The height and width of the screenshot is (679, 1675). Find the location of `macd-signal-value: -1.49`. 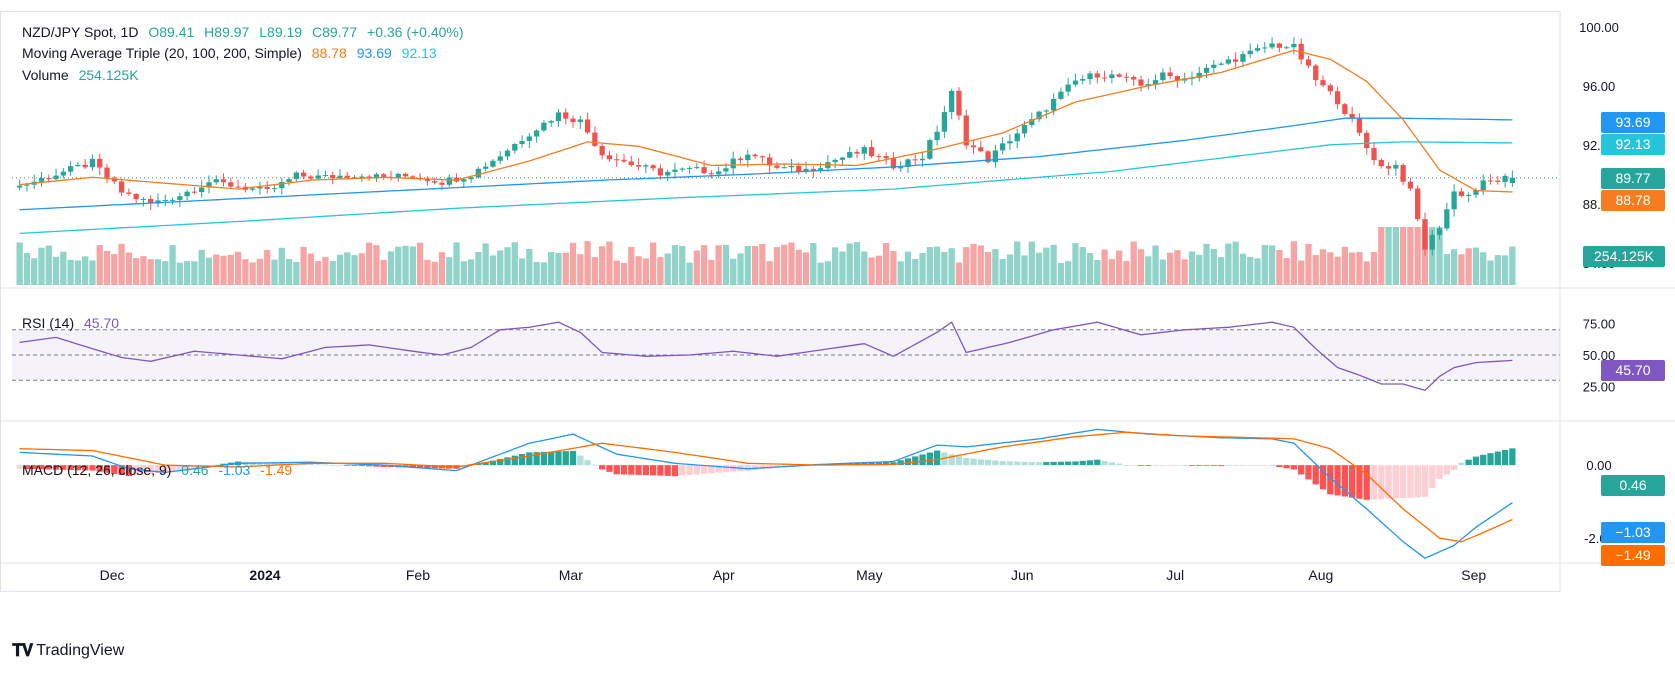

macd-signal-value: -1.49 is located at coordinates (276, 470).